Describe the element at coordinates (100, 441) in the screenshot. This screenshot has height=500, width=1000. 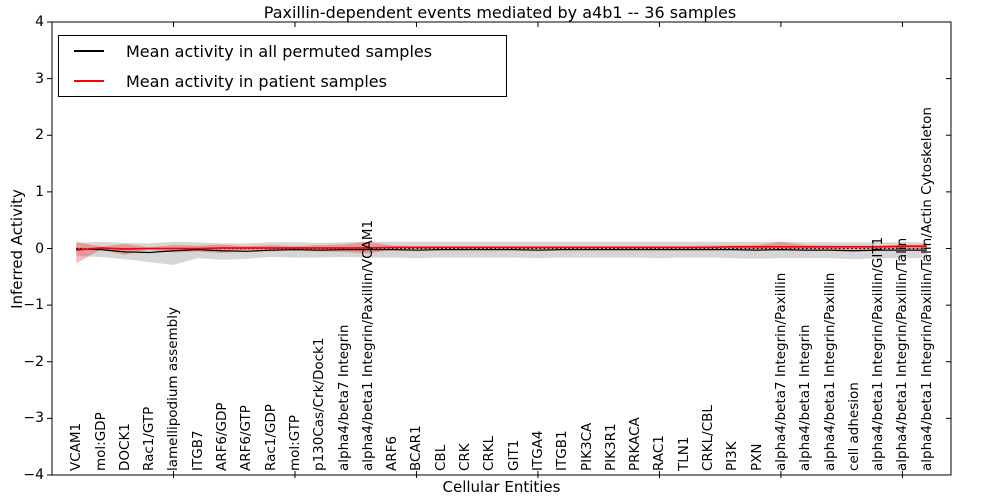
I see `x-tick-label: mol:GDP` at that location.